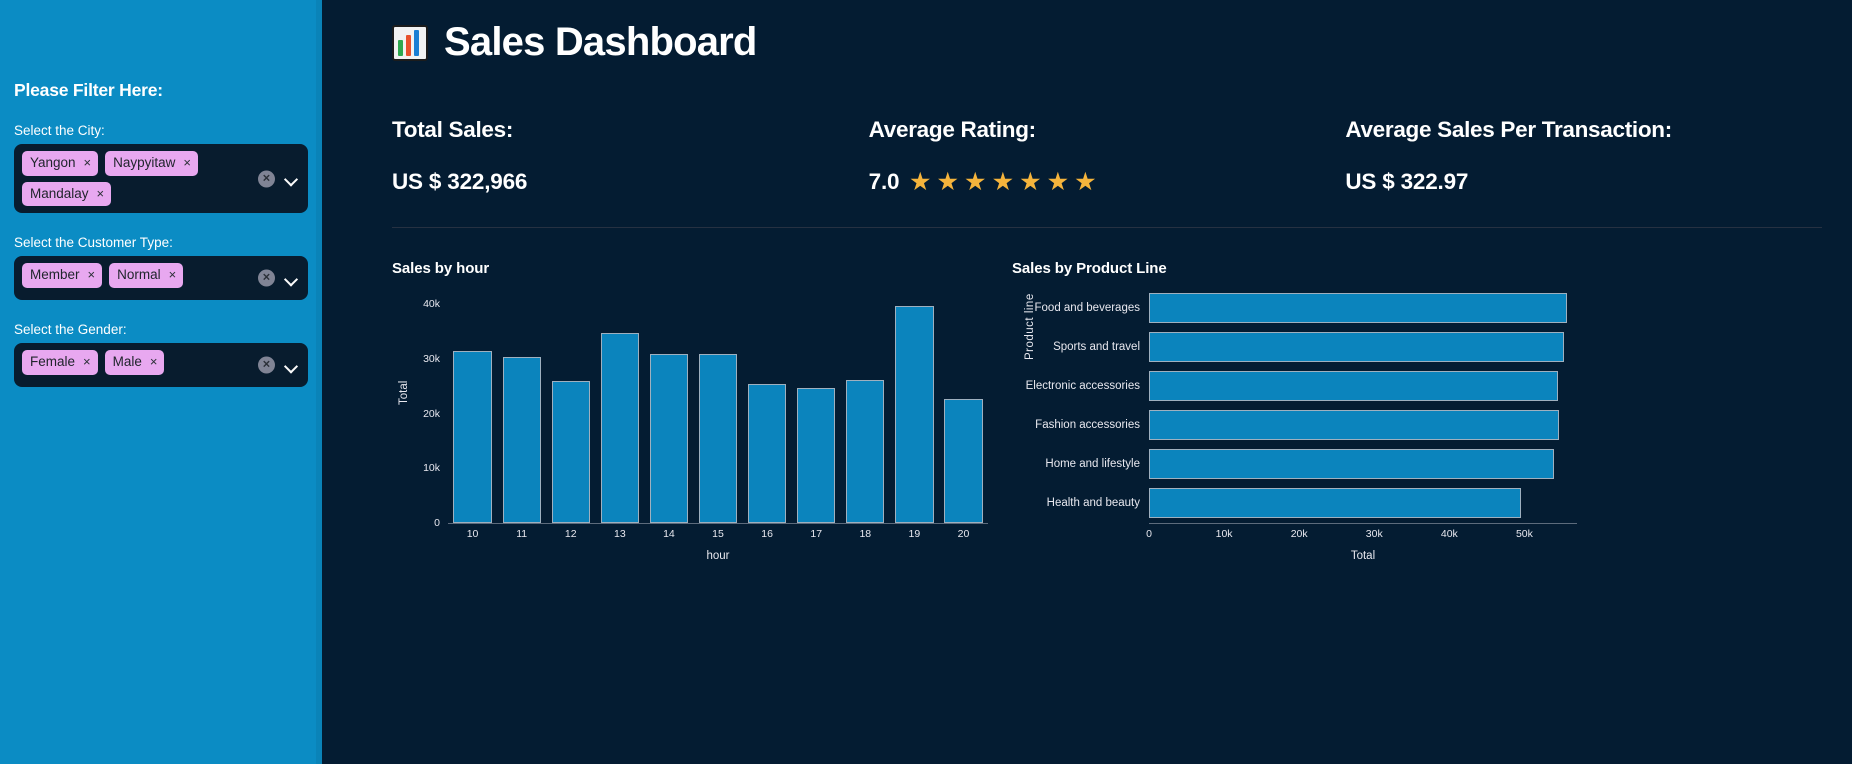 Image resolution: width=1852 pixels, height=764 pixels. I want to click on x-tick-label: 20k, so click(1299, 534).